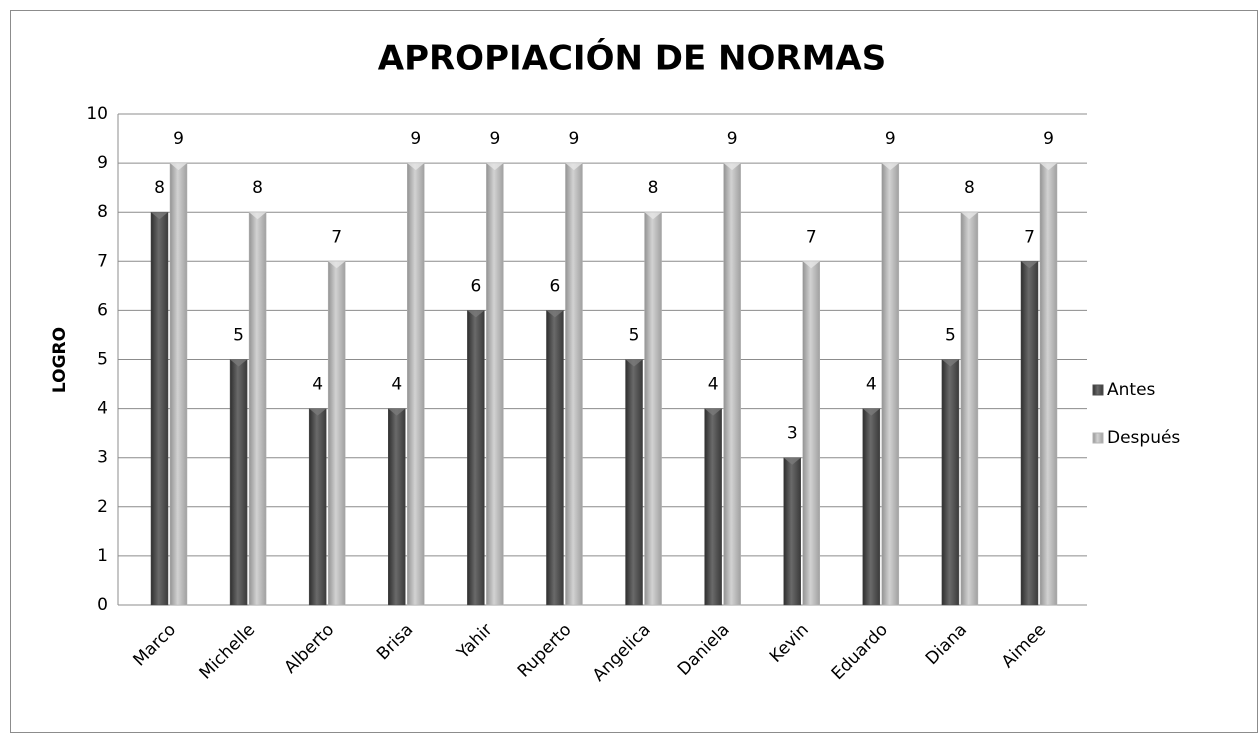 This screenshot has width=1259, height=734. I want to click on y-tick-label: 7, so click(102, 261).